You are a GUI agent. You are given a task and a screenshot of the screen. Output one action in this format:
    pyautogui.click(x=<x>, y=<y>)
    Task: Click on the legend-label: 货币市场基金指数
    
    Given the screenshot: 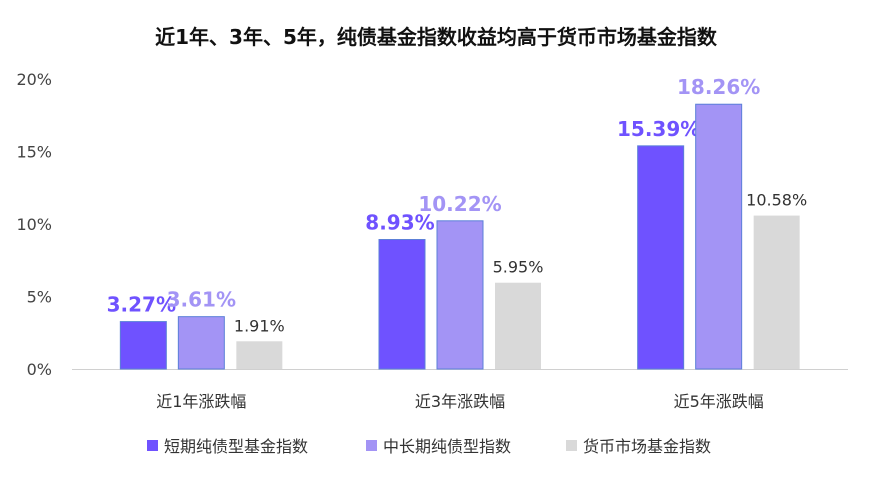 What is the action you would take?
    pyautogui.click(x=647, y=446)
    